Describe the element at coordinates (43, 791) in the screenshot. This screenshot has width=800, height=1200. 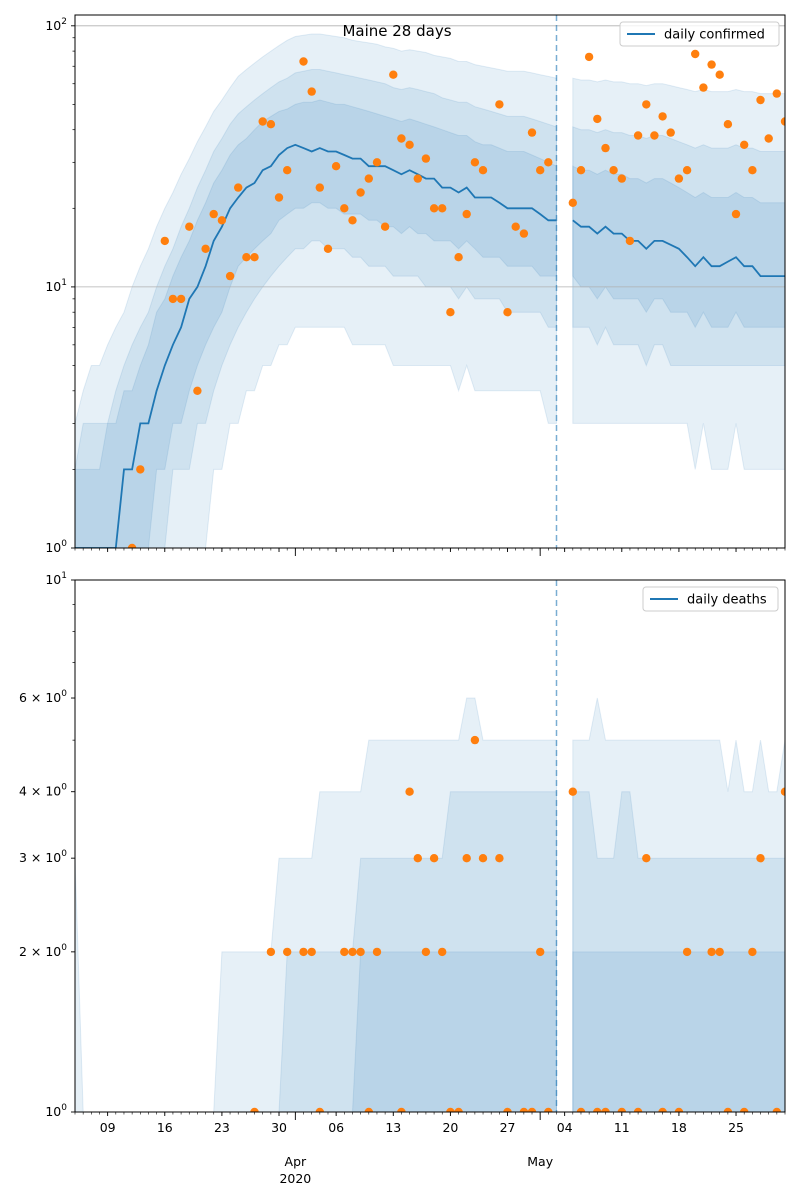
I see `y-tick-label: 4 × 100` at that location.